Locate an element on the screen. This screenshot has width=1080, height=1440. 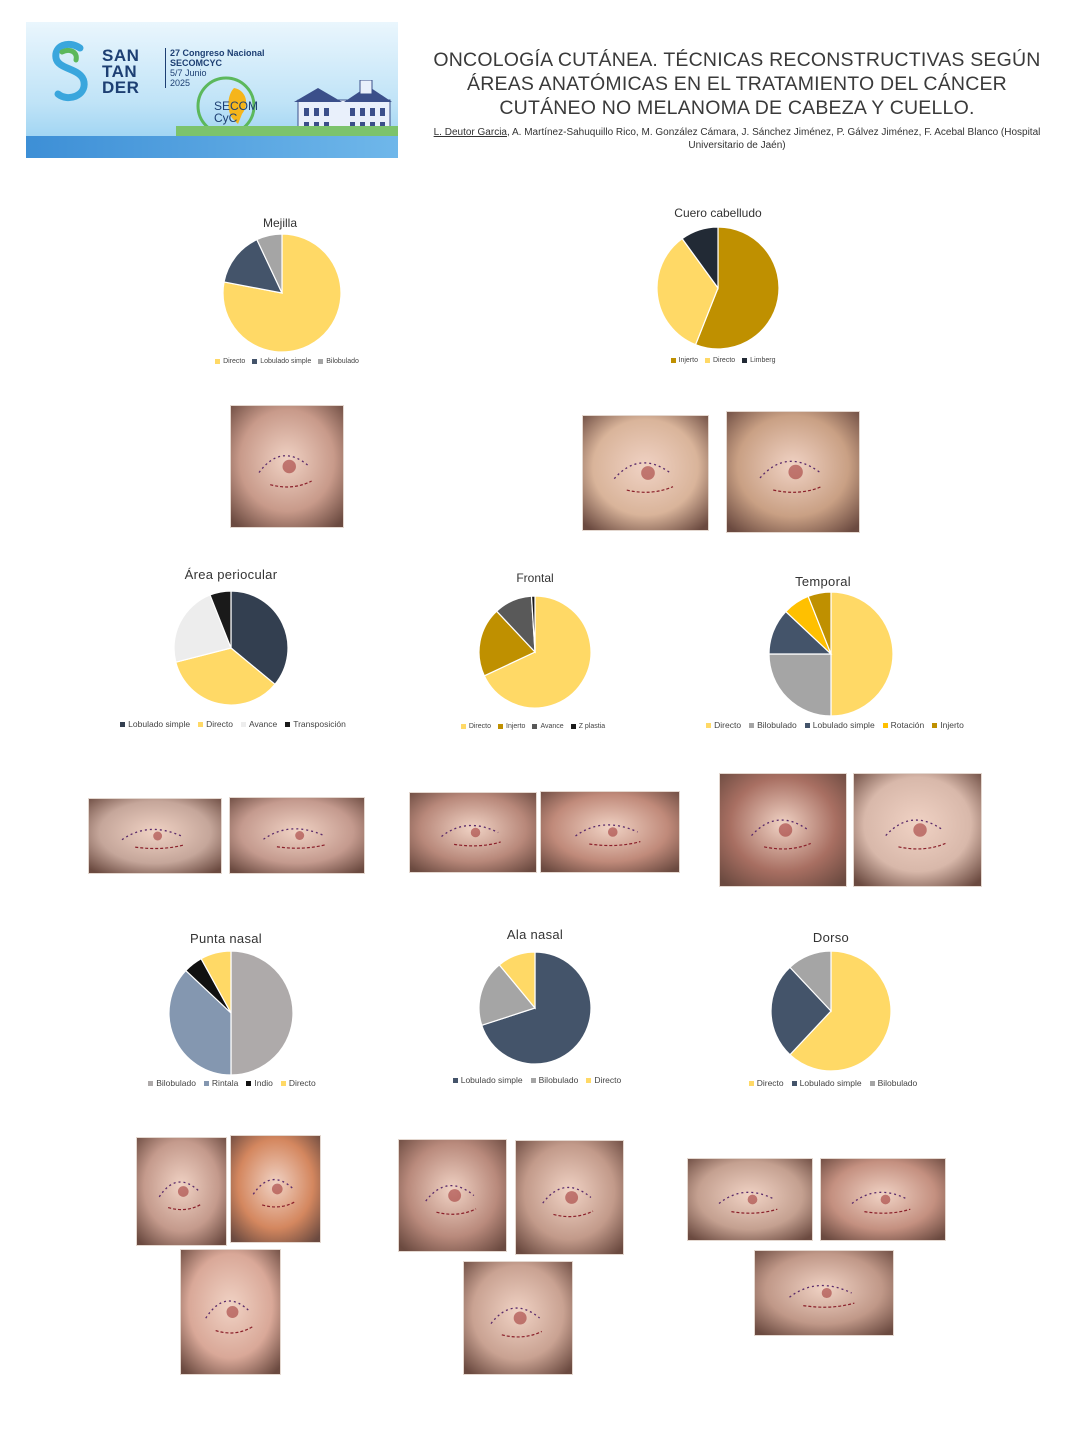
legend-item: Transposición is located at coordinates (315, 724).